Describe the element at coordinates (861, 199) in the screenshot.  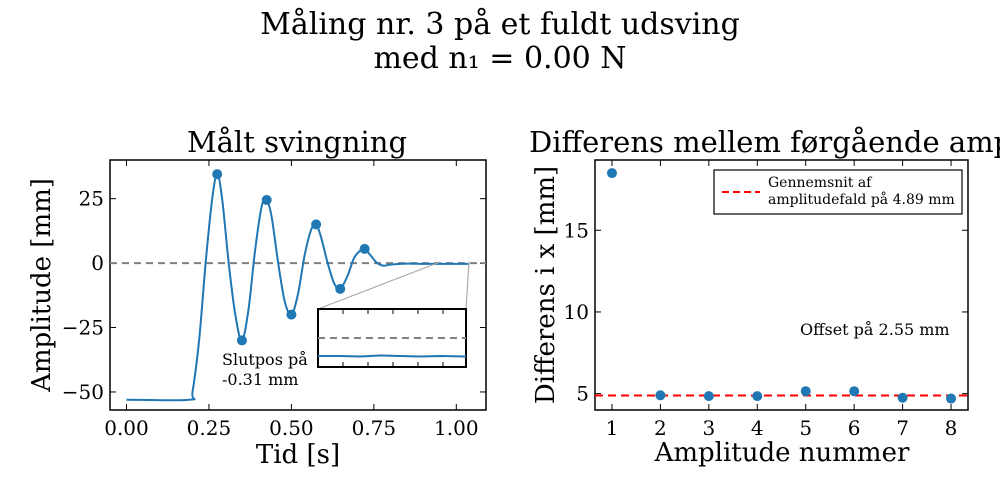
I see `legend-label-line2: amplitudefald på 4.89 mm` at that location.